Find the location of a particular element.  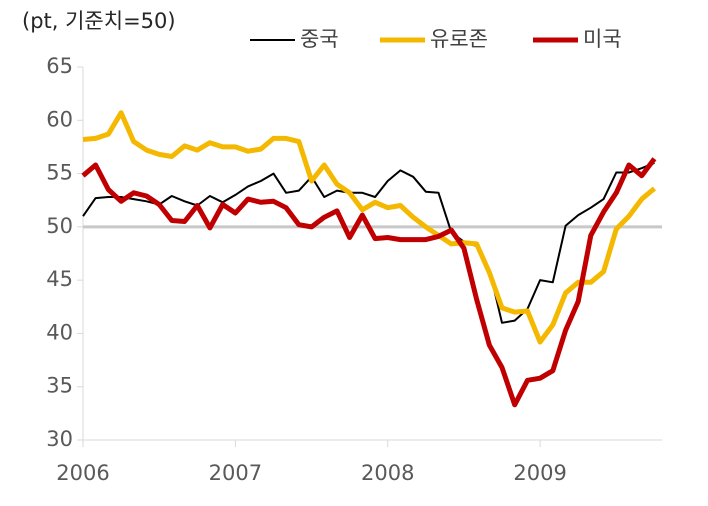

legend-label: 유로존 is located at coordinates (459, 39).